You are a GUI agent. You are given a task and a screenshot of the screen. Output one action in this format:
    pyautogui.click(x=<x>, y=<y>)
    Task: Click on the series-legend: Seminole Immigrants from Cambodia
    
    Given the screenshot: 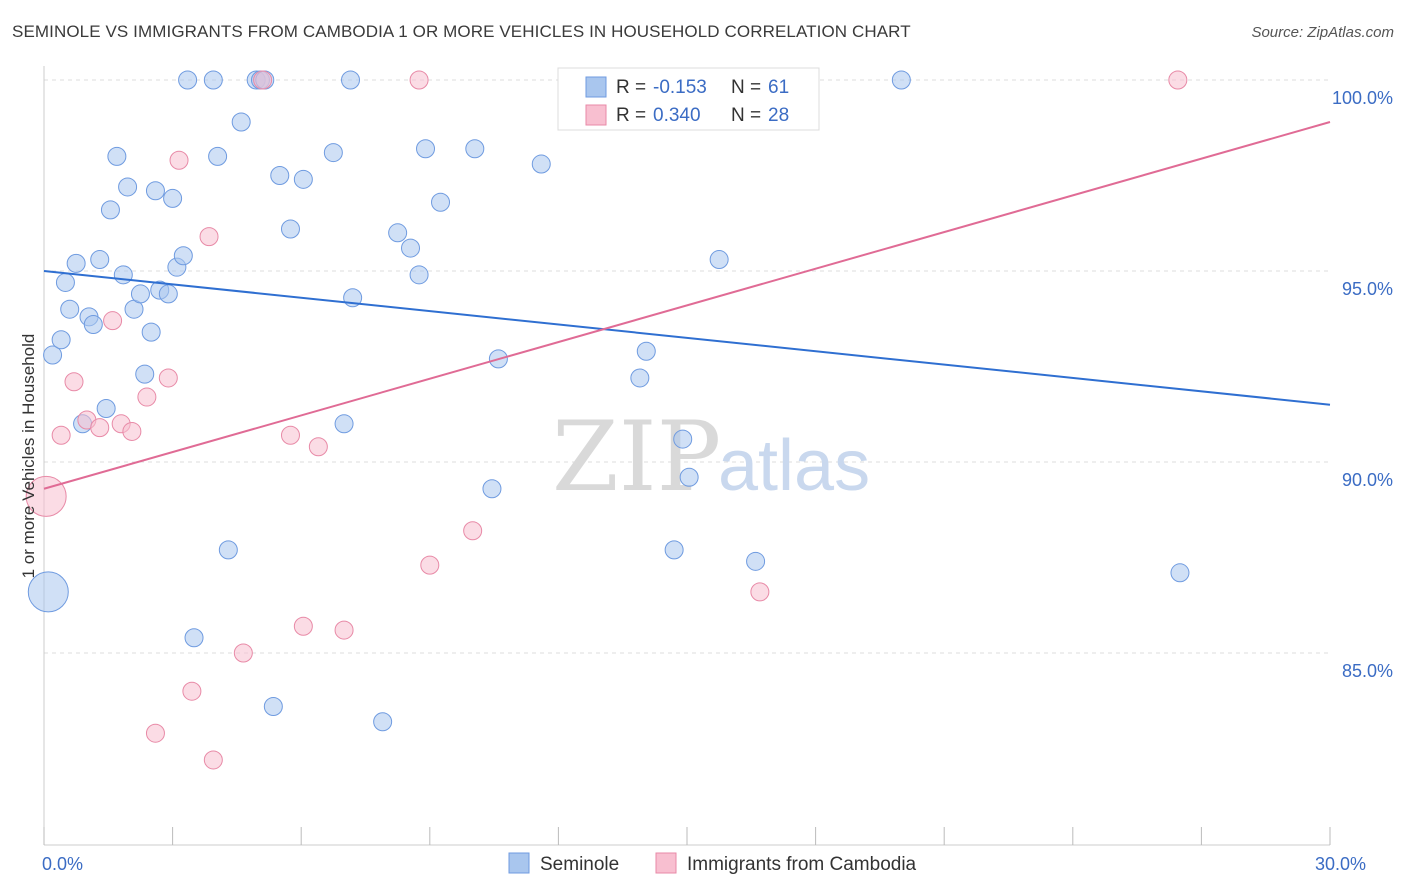 What is the action you would take?
    pyautogui.click(x=712, y=863)
    